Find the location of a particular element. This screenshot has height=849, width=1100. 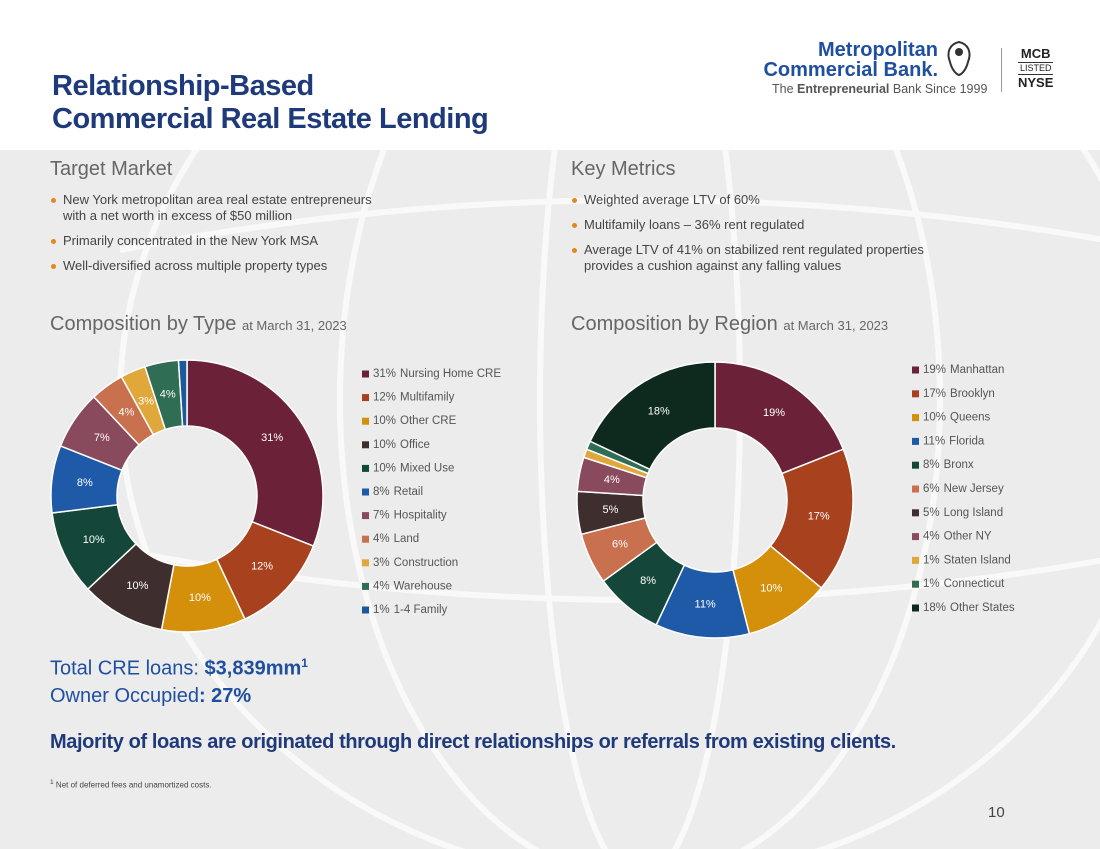

legend-entry: 31% Nursing Home CRE is located at coordinates (437, 374).